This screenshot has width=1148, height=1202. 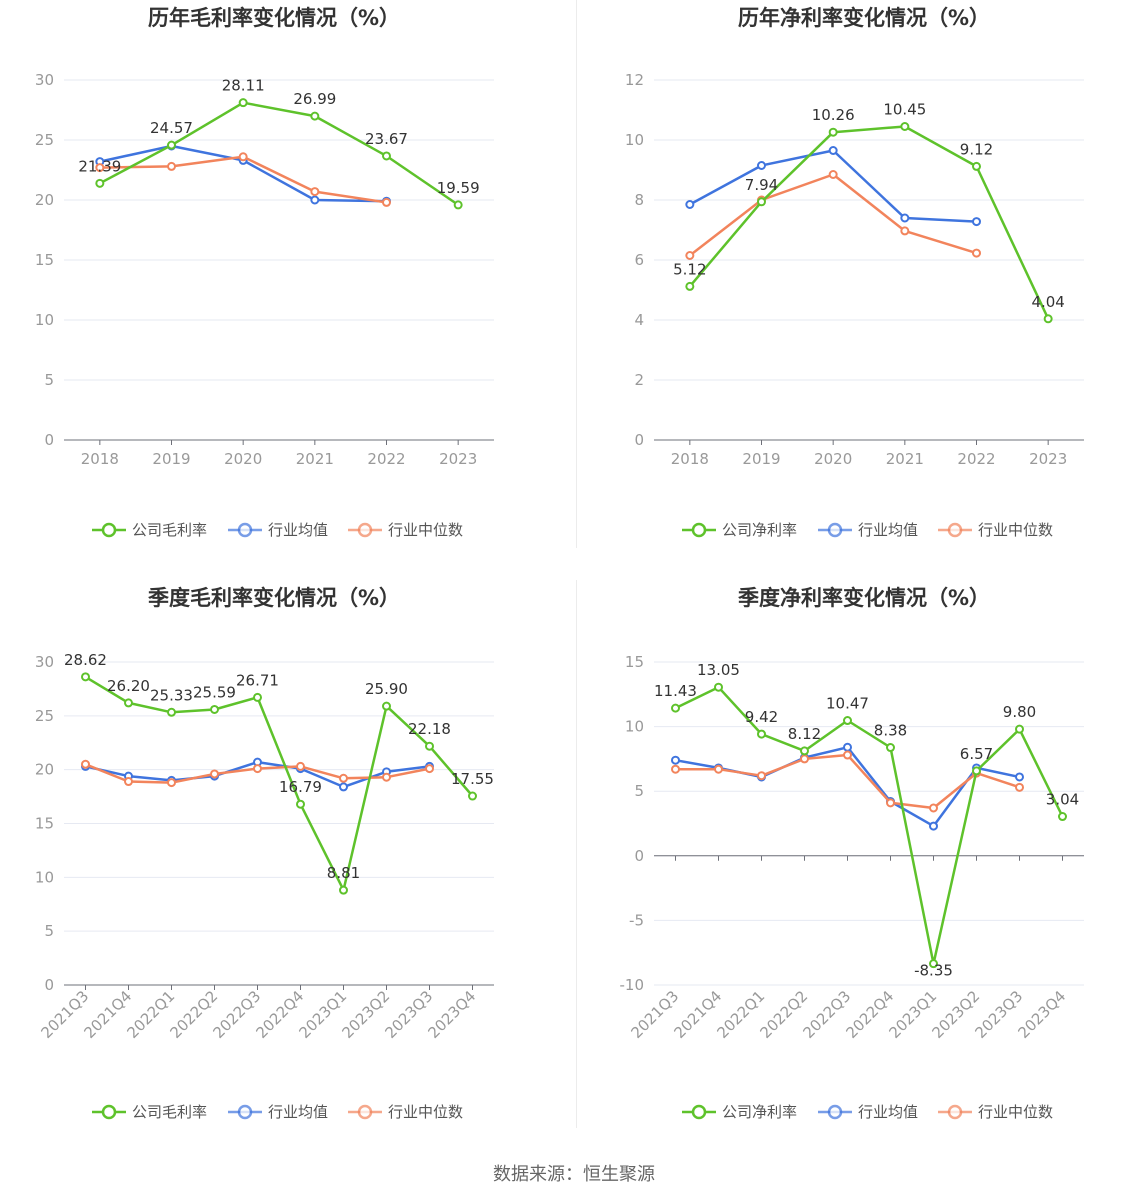 What do you see at coordinates (759, 1112) in the screenshot?
I see `legend-label: 公司净利率` at bounding box center [759, 1112].